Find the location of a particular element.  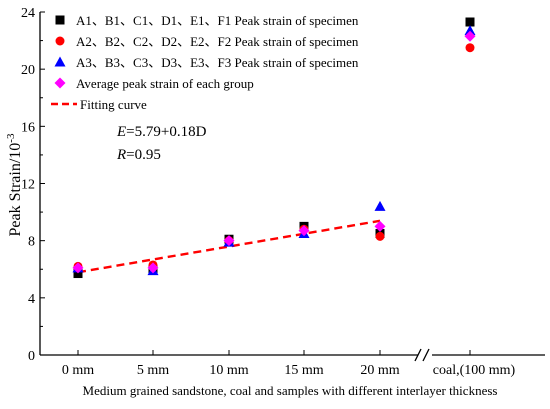

legend-marker-diamond is located at coordinates (60, 83).